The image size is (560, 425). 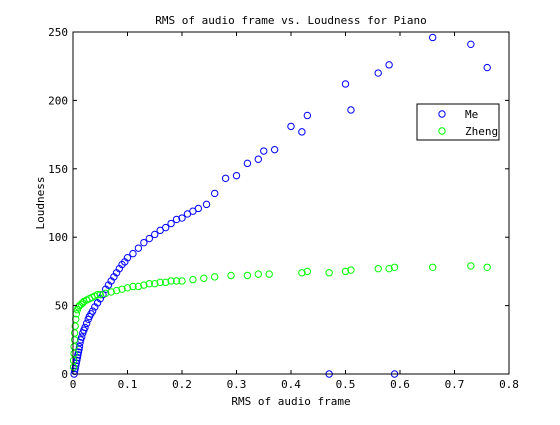 I want to click on legend: Me Zheng, so click(x=458, y=122).